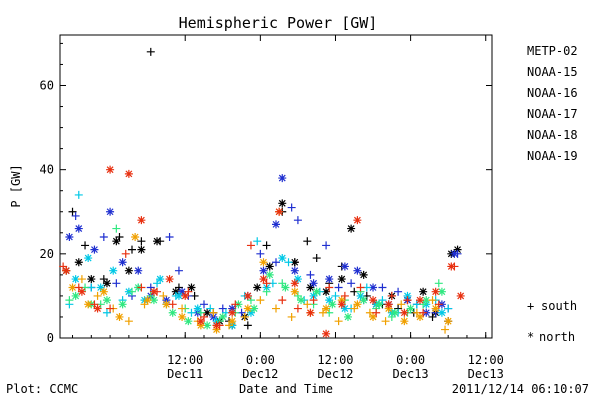 The image size is (600, 400). Describe the element at coordinates (185, 374) in the screenshot. I see `x-tick-date-label: Dec11` at that location.